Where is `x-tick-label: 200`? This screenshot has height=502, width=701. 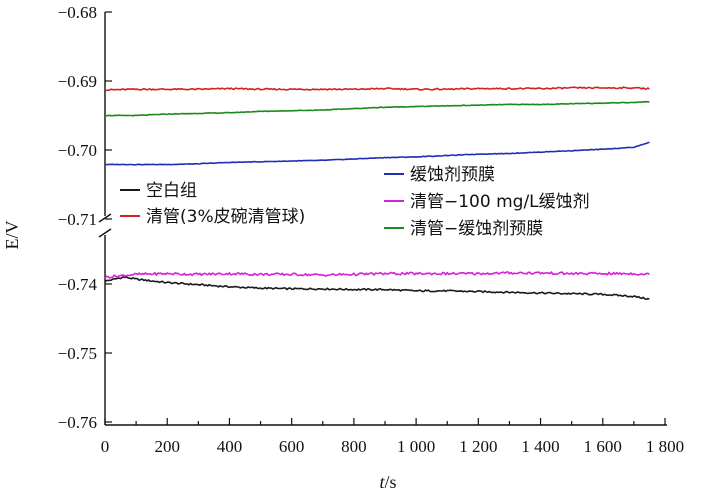 x-tick-label: 200 is located at coordinates (167, 446).